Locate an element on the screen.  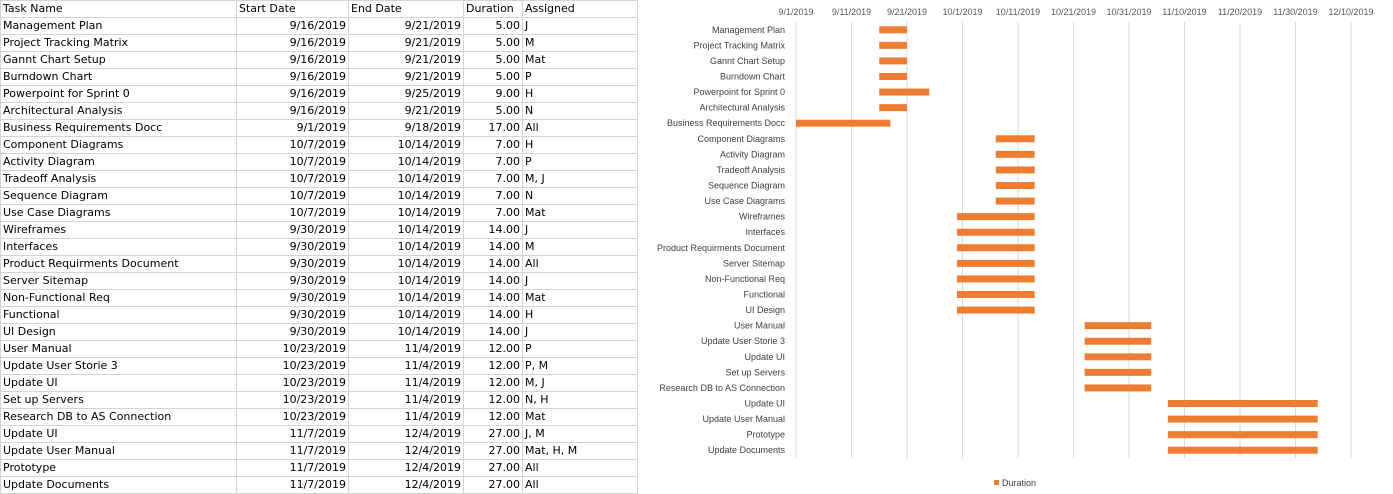
cell-start-date: 10/7/2019 is located at coordinates (292, 145).